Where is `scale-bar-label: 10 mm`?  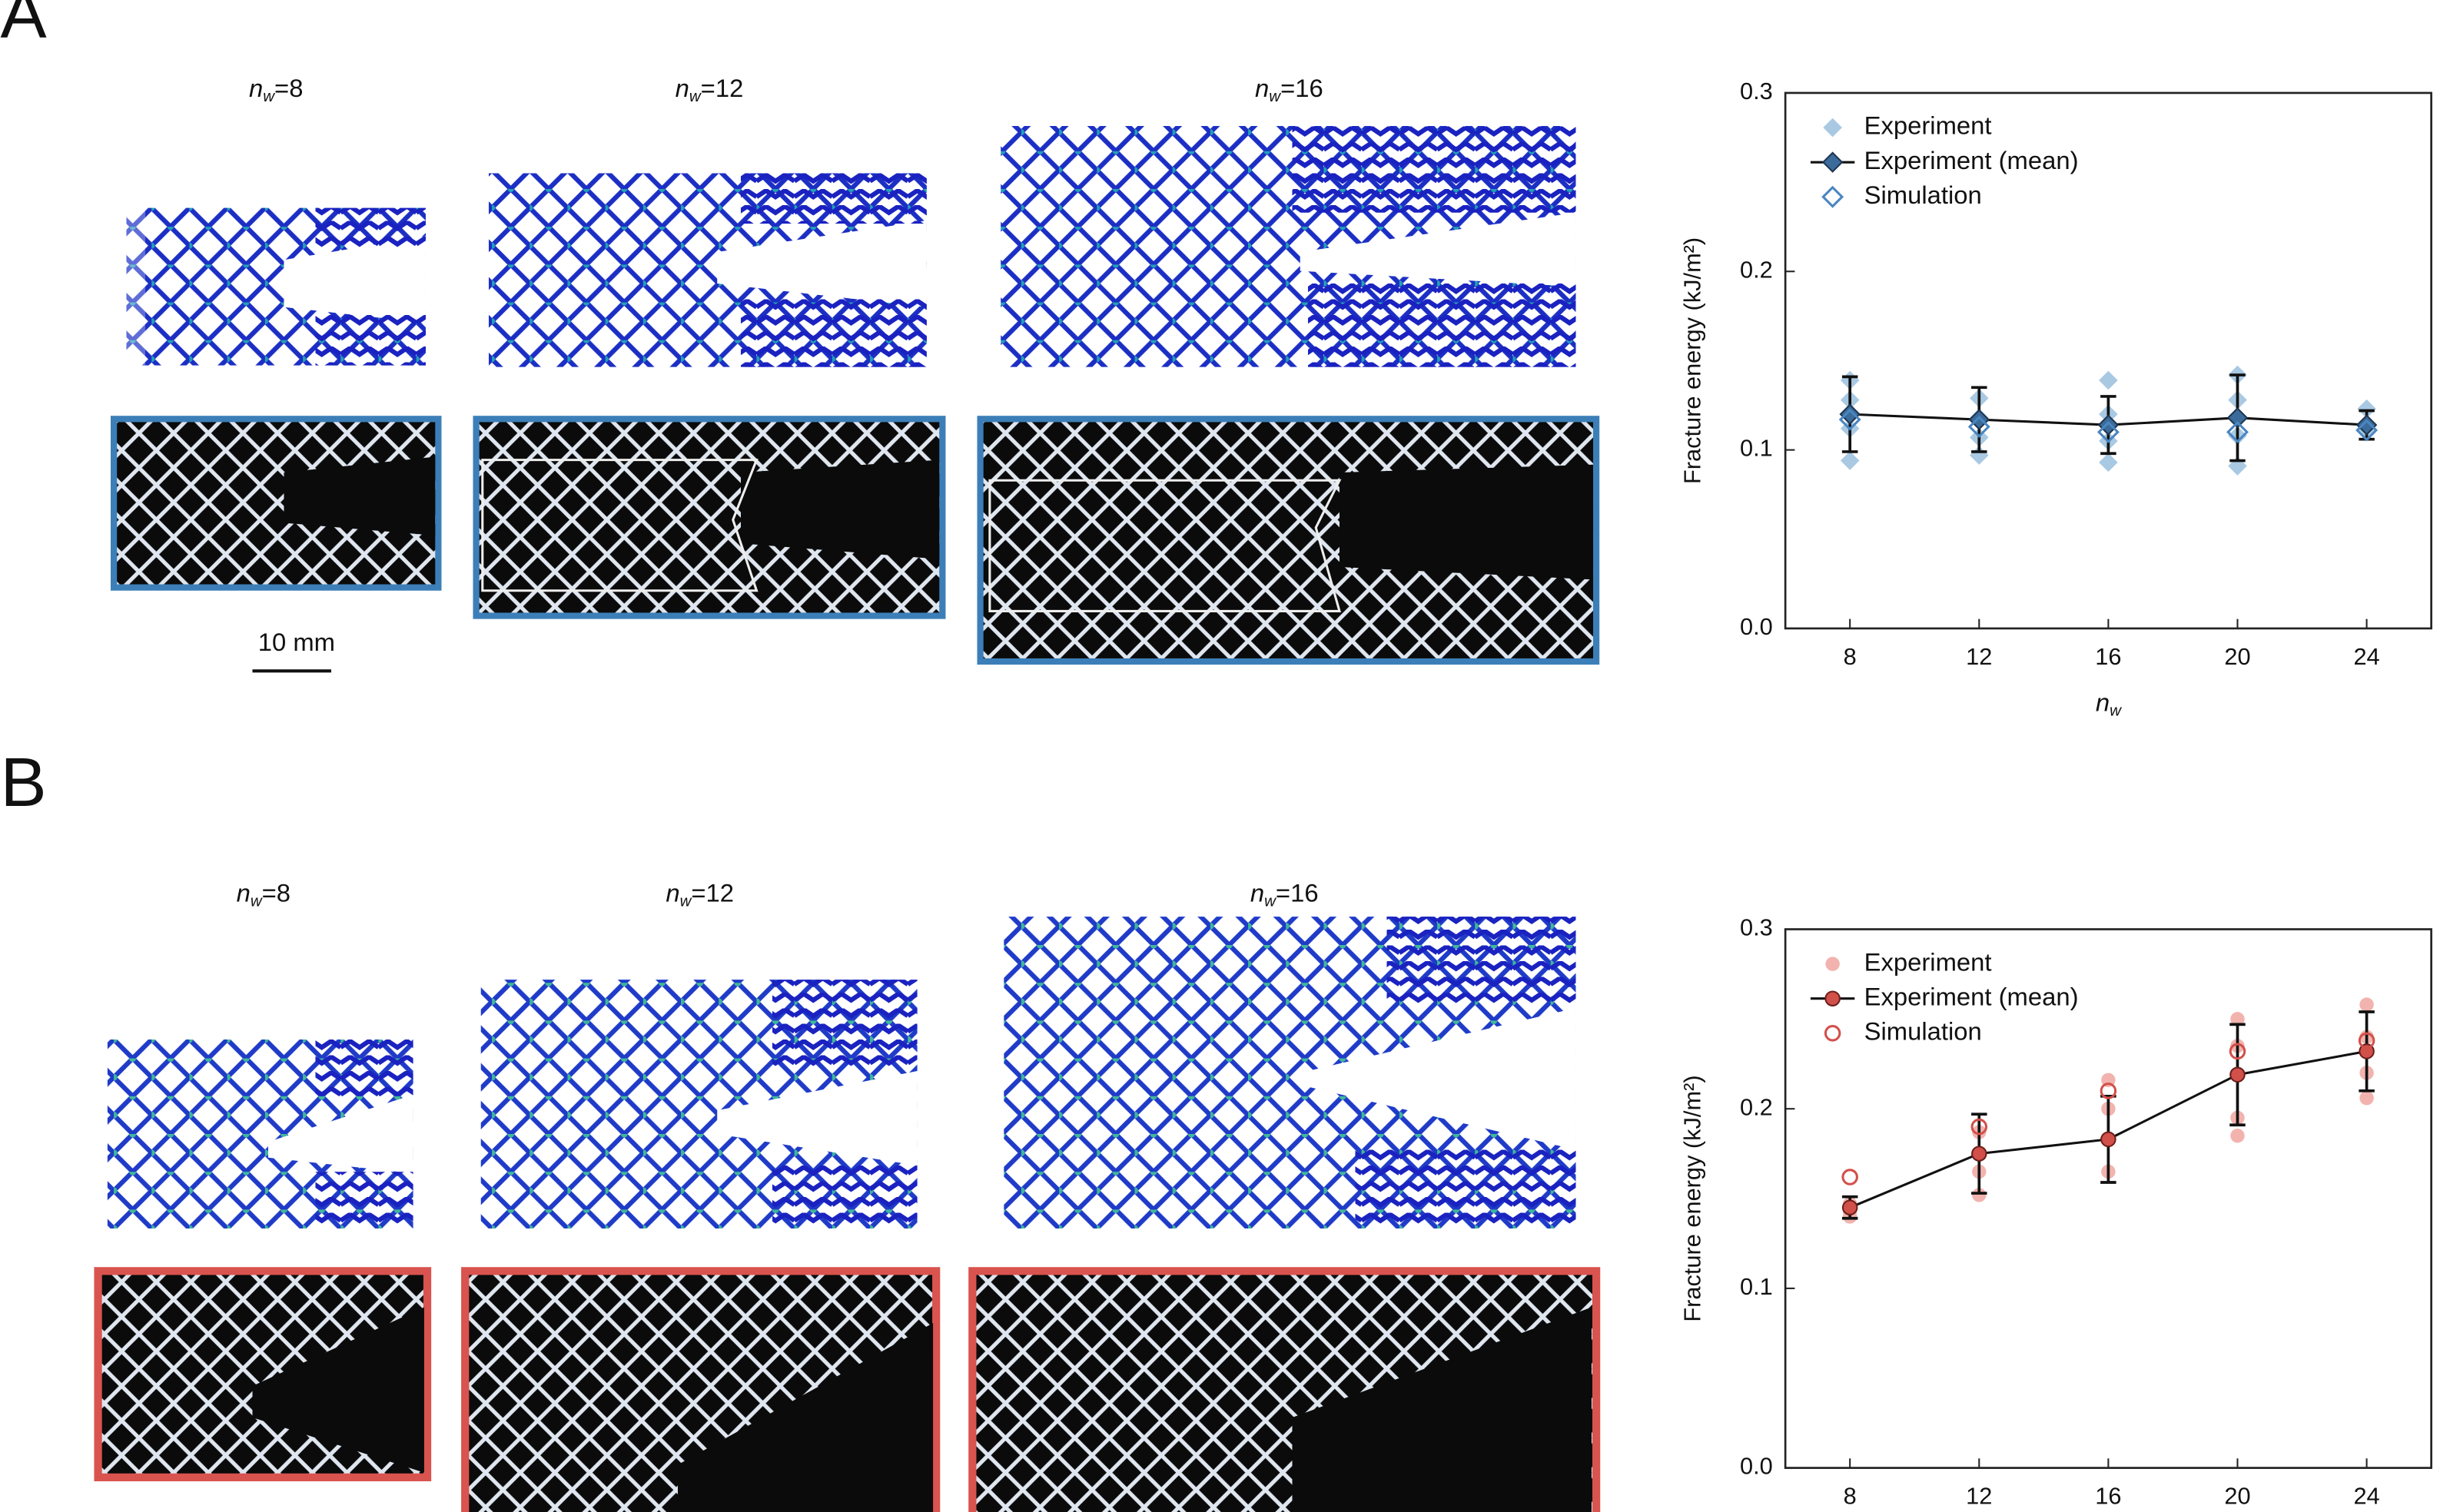 scale-bar-label: 10 mm is located at coordinates (296, 642).